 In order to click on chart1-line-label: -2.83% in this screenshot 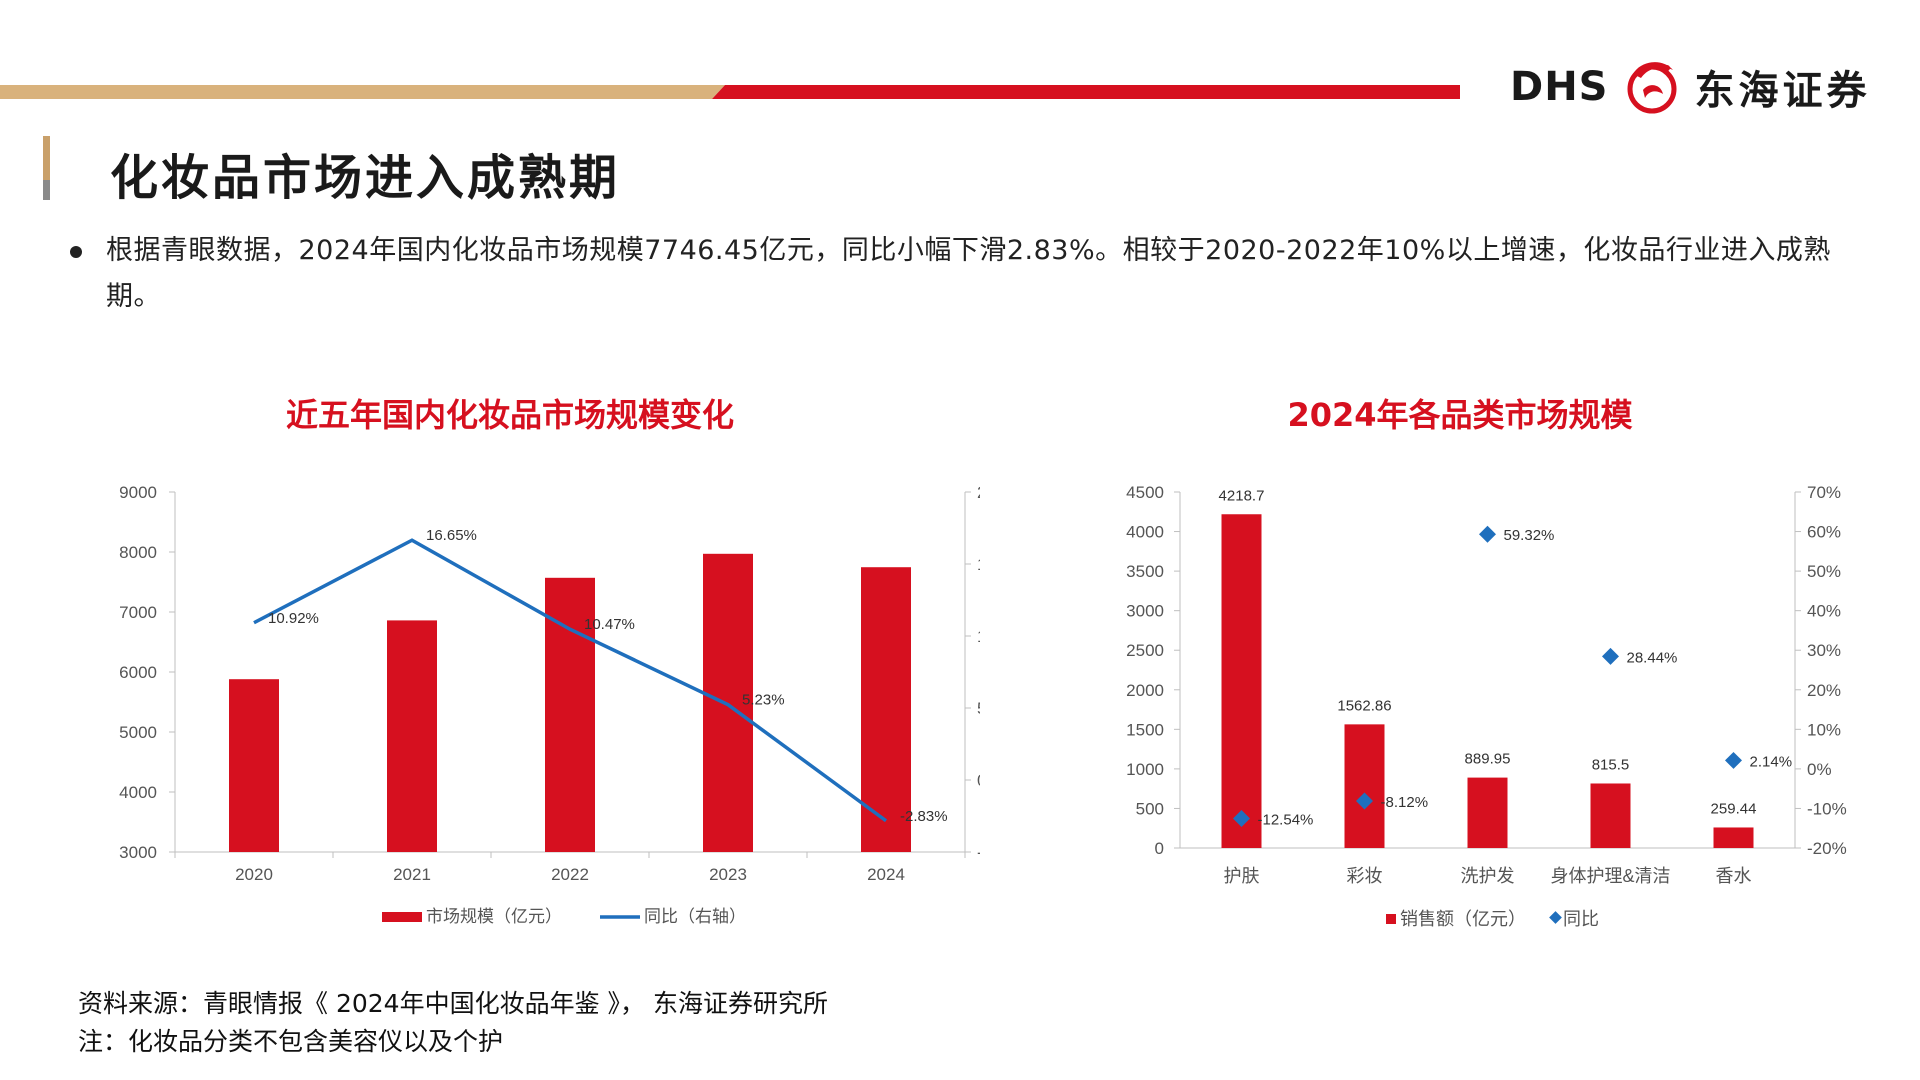, I will do `click(924, 816)`.